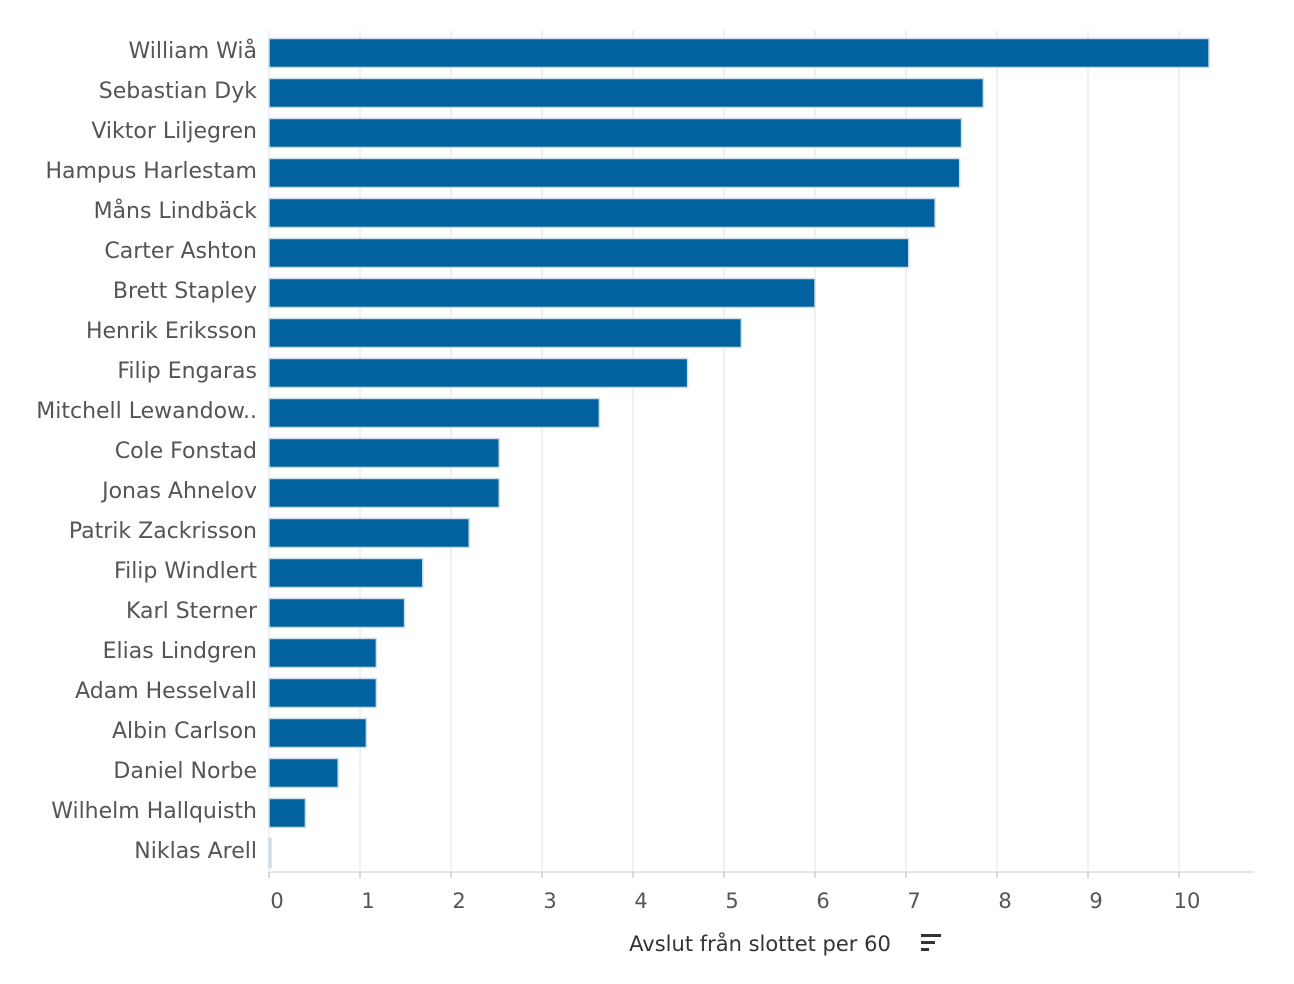 The image size is (1294, 984). What do you see at coordinates (178, 491) in the screenshot?
I see `category-label: Jonas Ahnelov` at bounding box center [178, 491].